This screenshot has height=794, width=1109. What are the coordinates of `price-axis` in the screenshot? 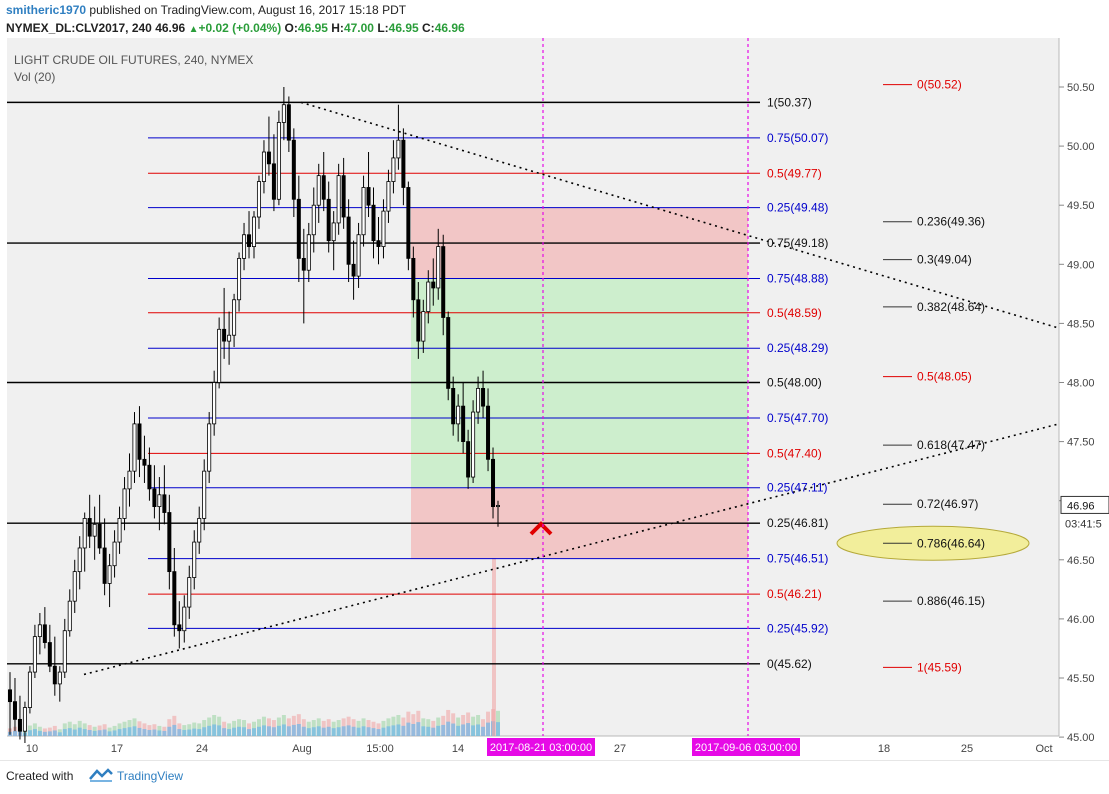 It's located at (1084, 387).